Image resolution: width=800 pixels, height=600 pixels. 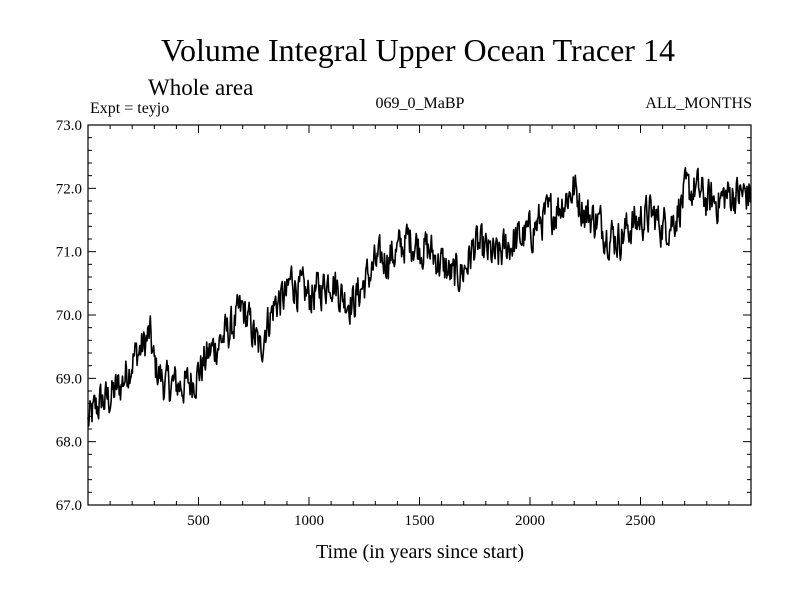 What do you see at coordinates (129, 108) in the screenshot?
I see `expt-label: Expt = teyjo` at bounding box center [129, 108].